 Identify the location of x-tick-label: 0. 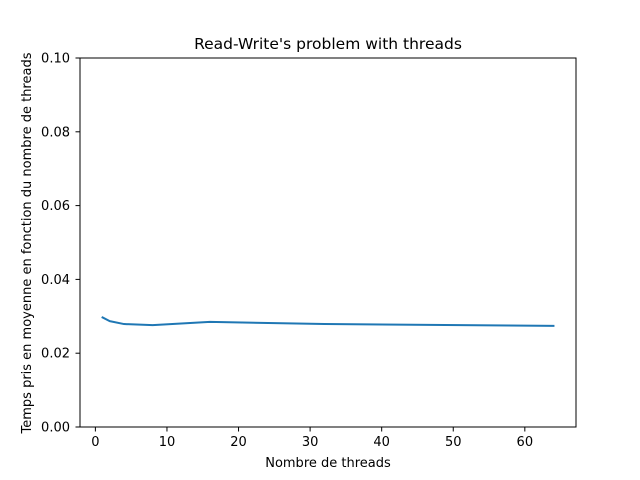
(95, 442).